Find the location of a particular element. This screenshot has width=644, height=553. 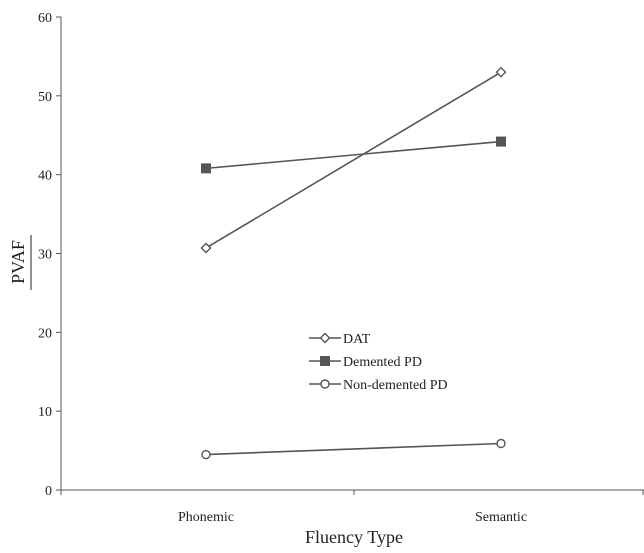

x-tick-label: Phonemic is located at coordinates (206, 517).